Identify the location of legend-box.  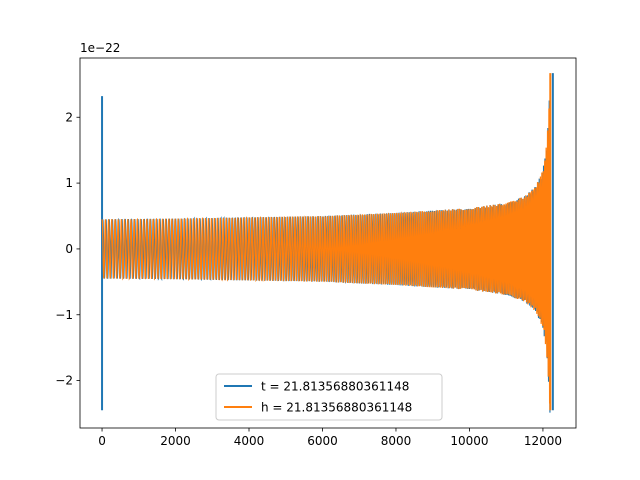
(329, 397).